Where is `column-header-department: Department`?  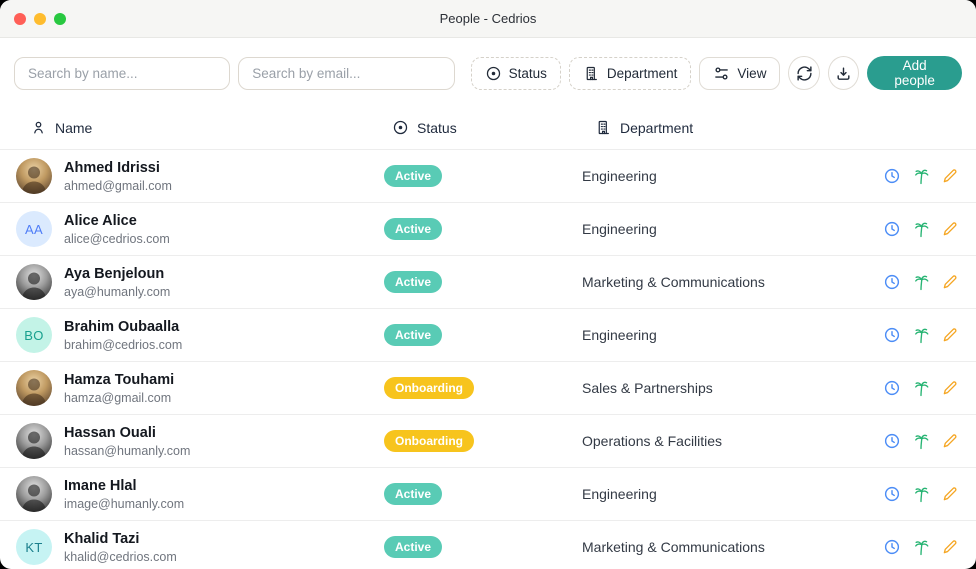
column-header-department: Department is located at coordinates (723, 127).